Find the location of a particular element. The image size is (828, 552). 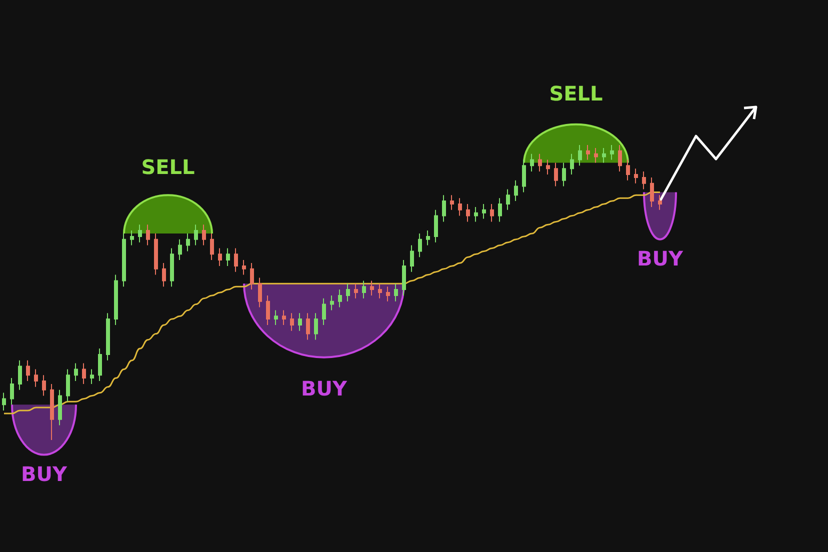

text: SELL is located at coordinates (576, 93).